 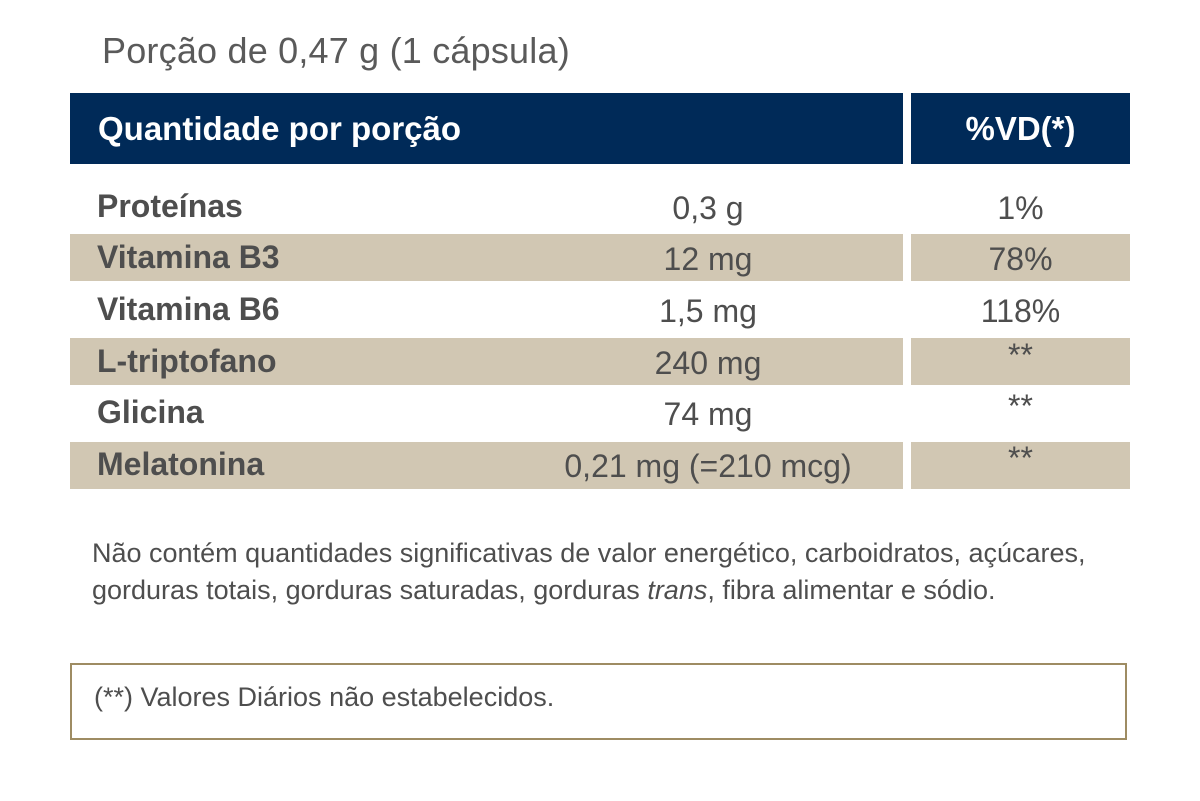 What do you see at coordinates (598, 701) in the screenshot?
I see `footnote-box: (**) Valores Diários não estabelecidos.` at bounding box center [598, 701].